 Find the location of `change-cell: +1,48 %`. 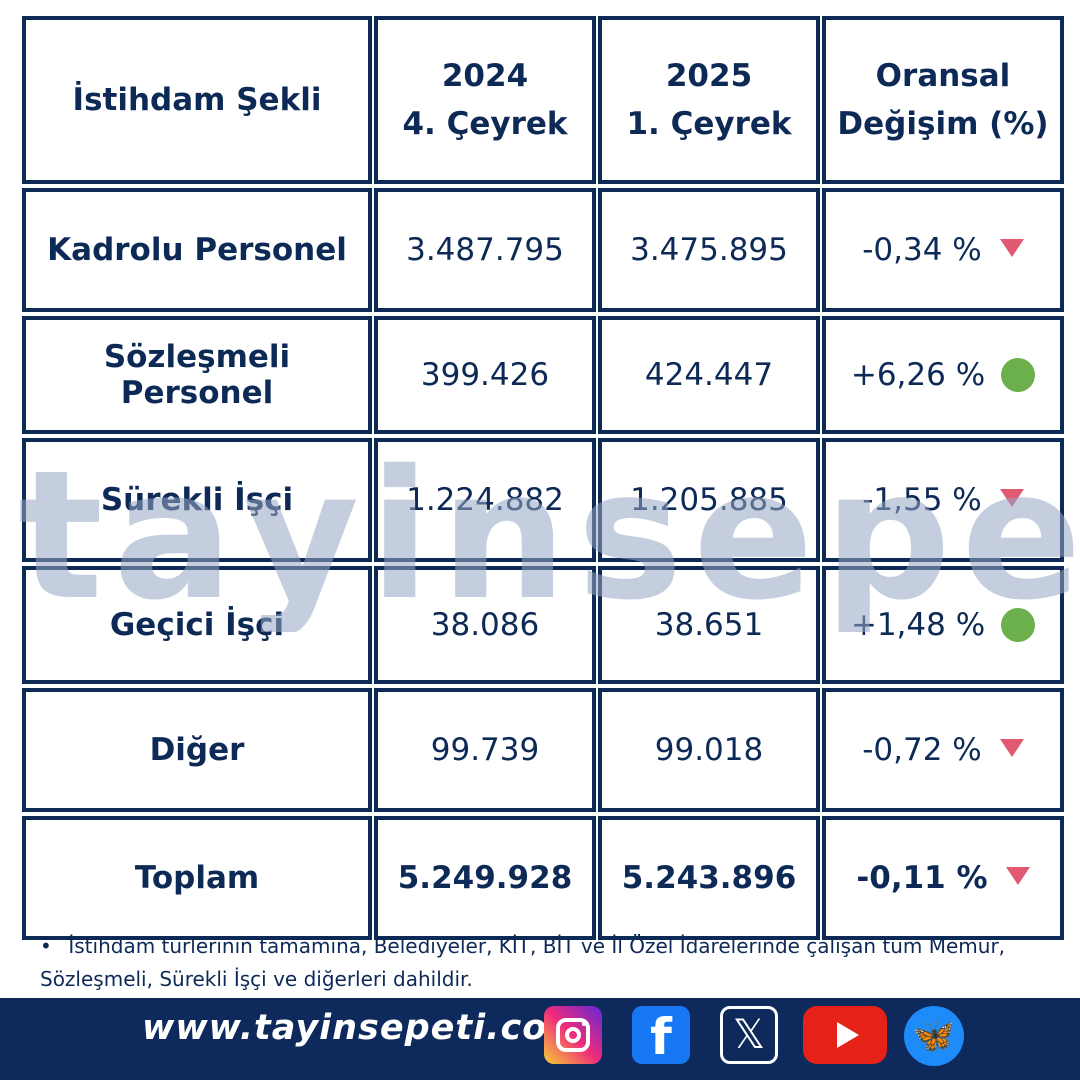

change-cell: +1,48 % is located at coordinates (943, 625).